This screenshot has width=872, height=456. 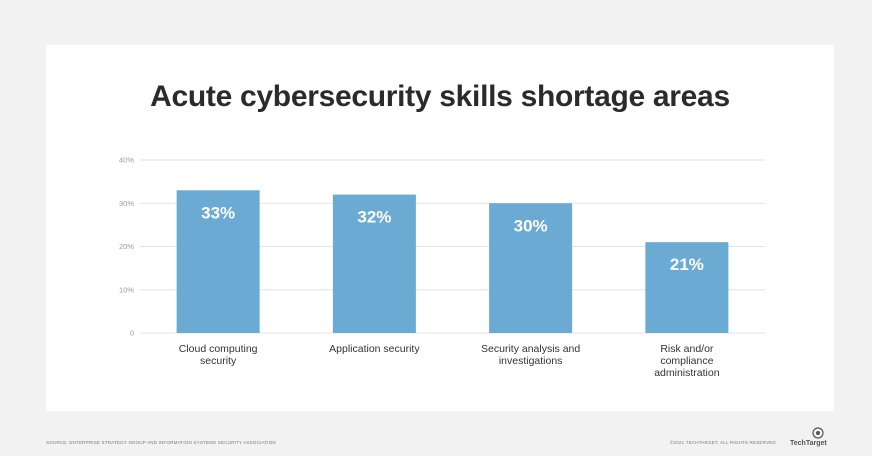 I want to click on data-label: 33%, so click(x=218, y=212).